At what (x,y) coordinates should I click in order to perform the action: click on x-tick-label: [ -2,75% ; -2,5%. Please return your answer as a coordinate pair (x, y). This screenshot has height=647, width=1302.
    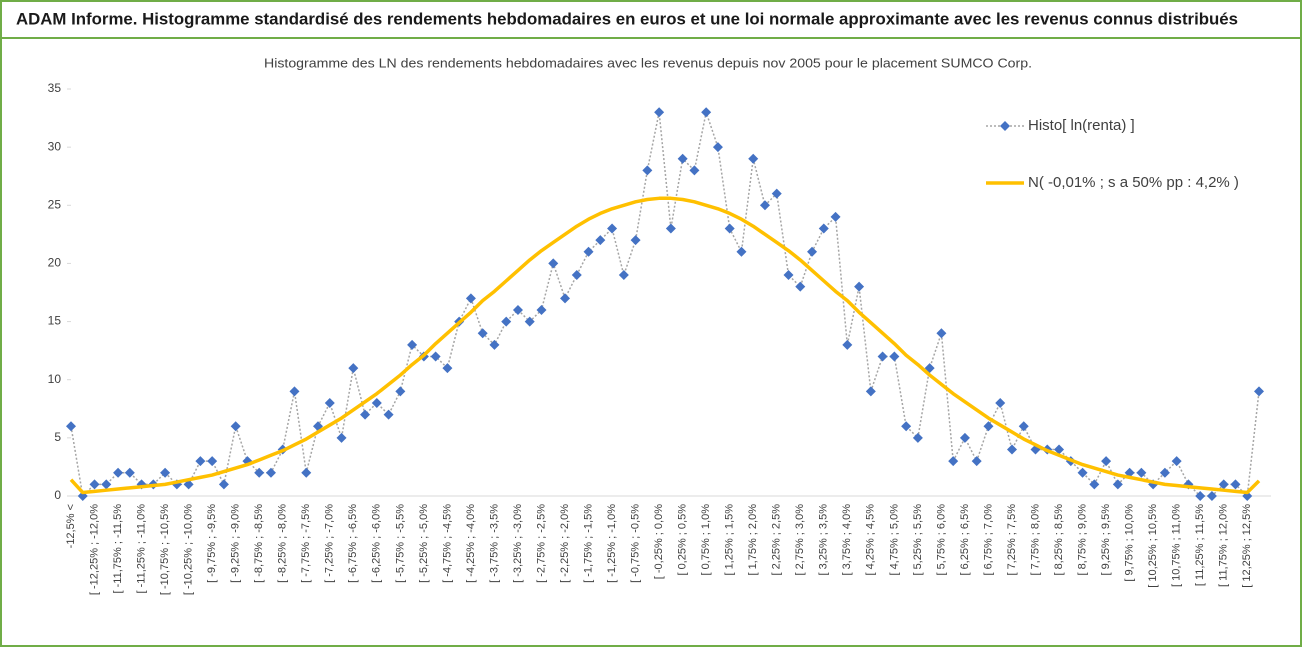
    Looking at the image, I should click on (541, 543).